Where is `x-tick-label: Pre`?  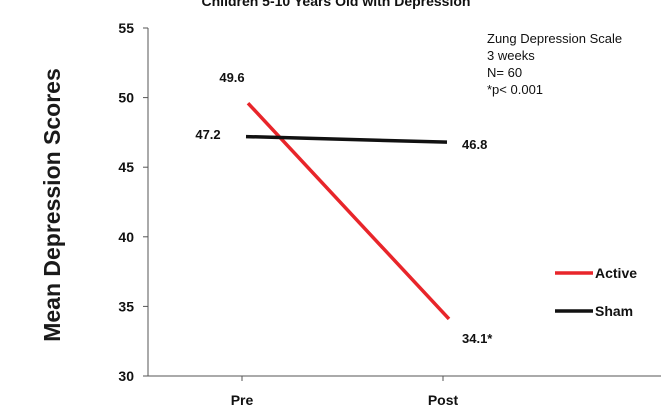 x-tick-label: Pre is located at coordinates (242, 400).